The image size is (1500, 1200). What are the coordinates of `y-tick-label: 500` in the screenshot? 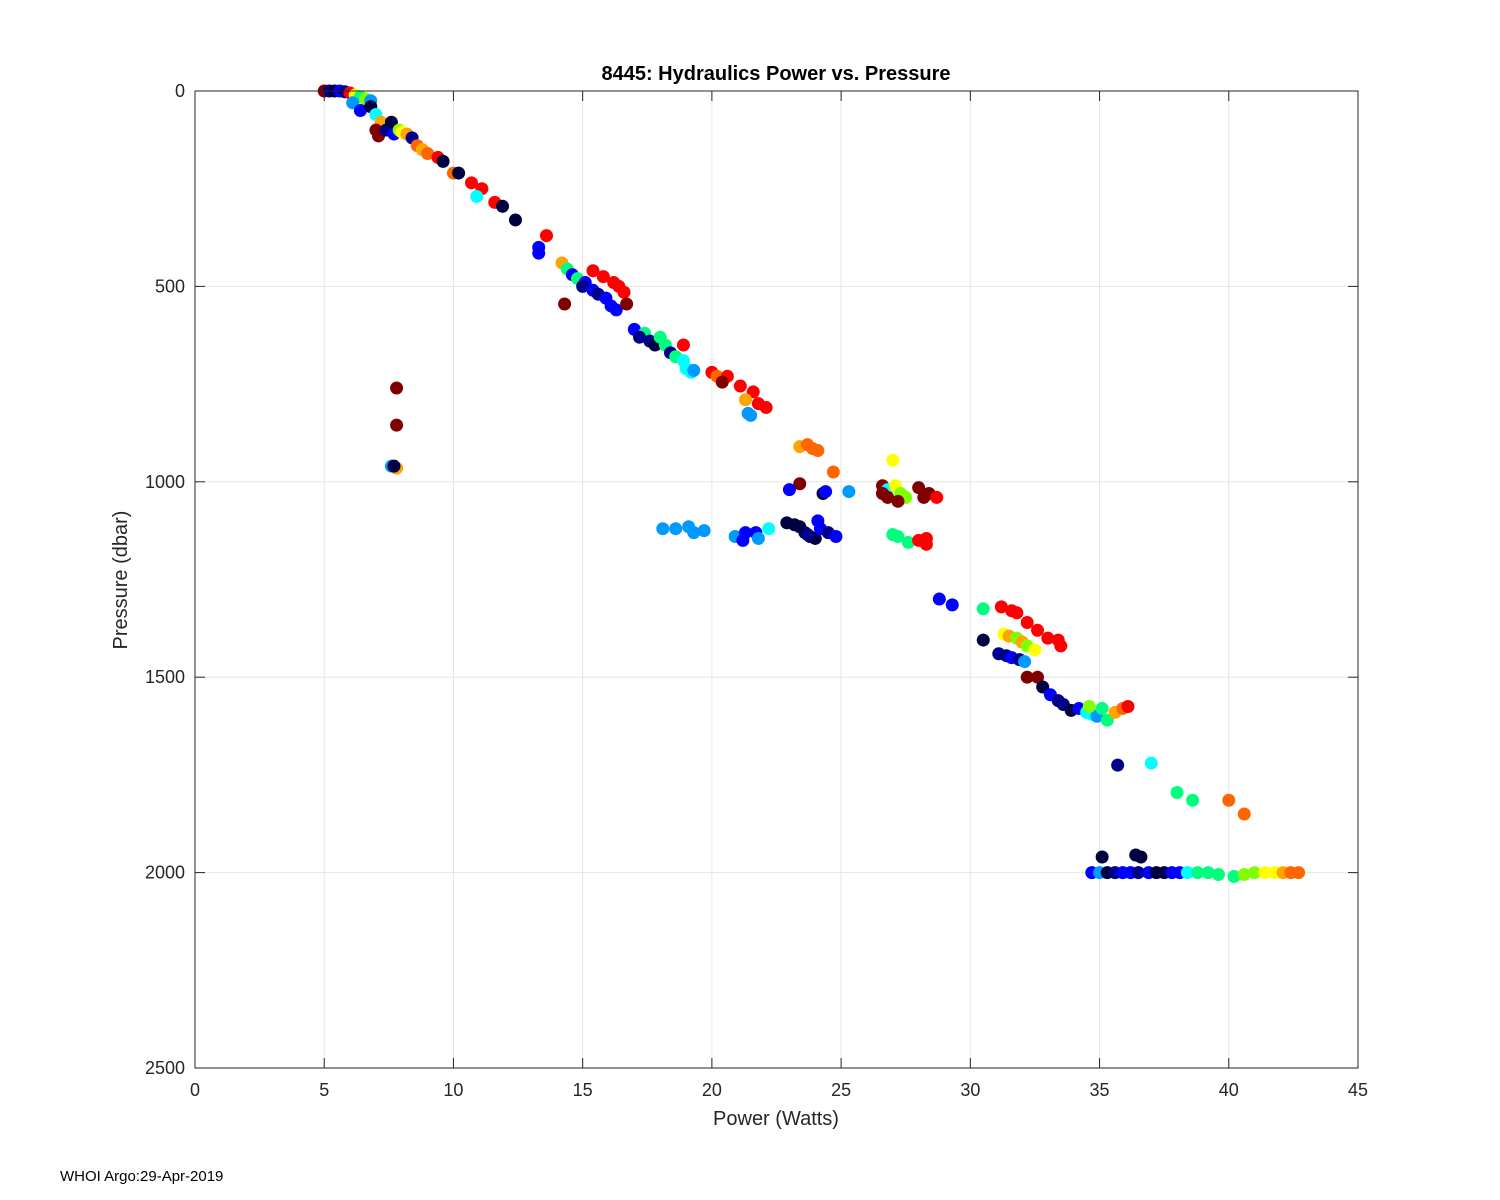 It's located at (170, 286).